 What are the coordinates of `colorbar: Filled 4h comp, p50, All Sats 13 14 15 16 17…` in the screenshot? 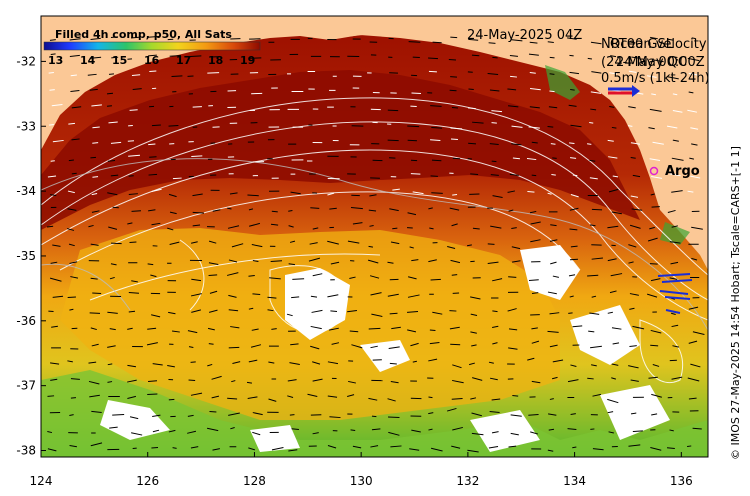 It's located at (152, 47).